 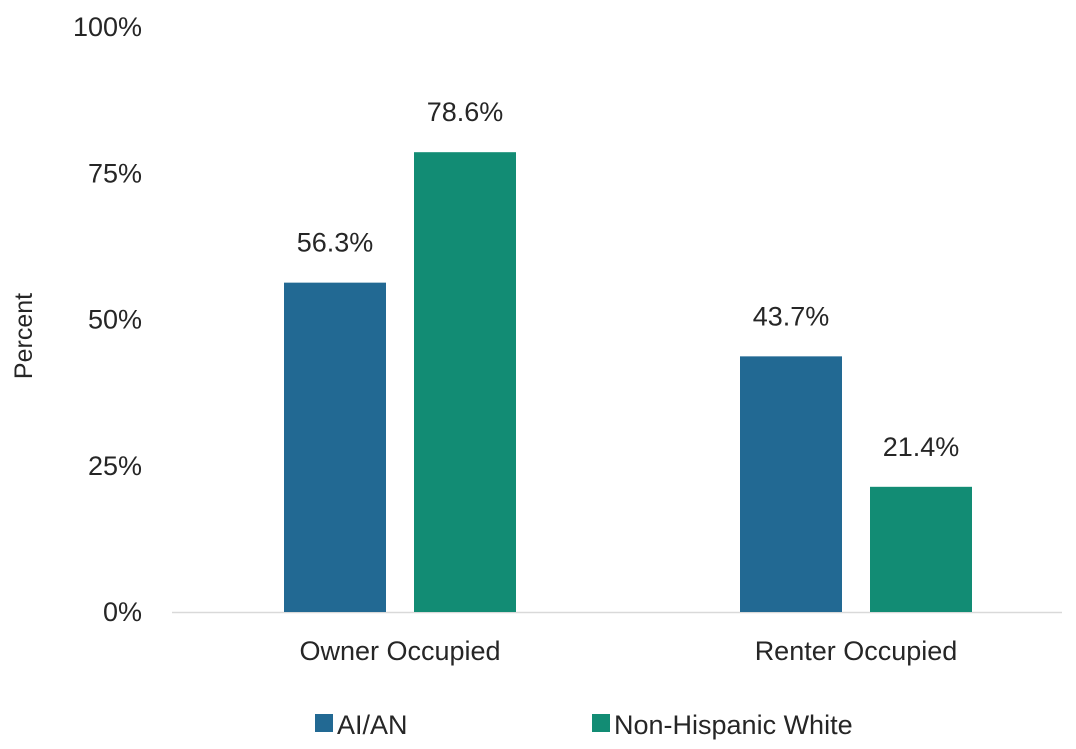 What do you see at coordinates (791, 316) in the screenshot?
I see `data-label: 43.7%` at bounding box center [791, 316].